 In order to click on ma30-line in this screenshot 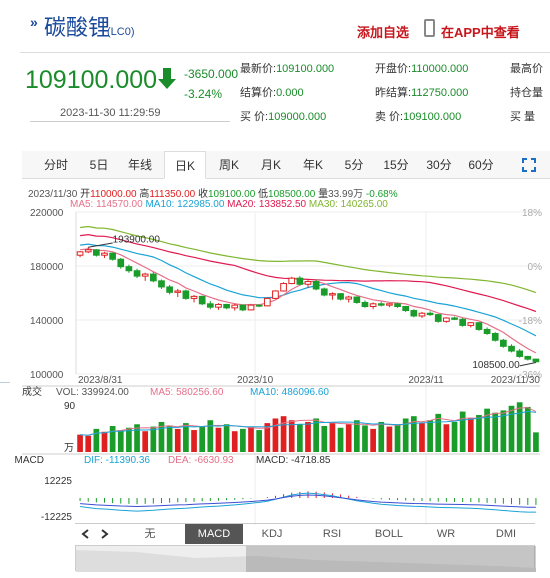, I will do `click(308, 259)`.